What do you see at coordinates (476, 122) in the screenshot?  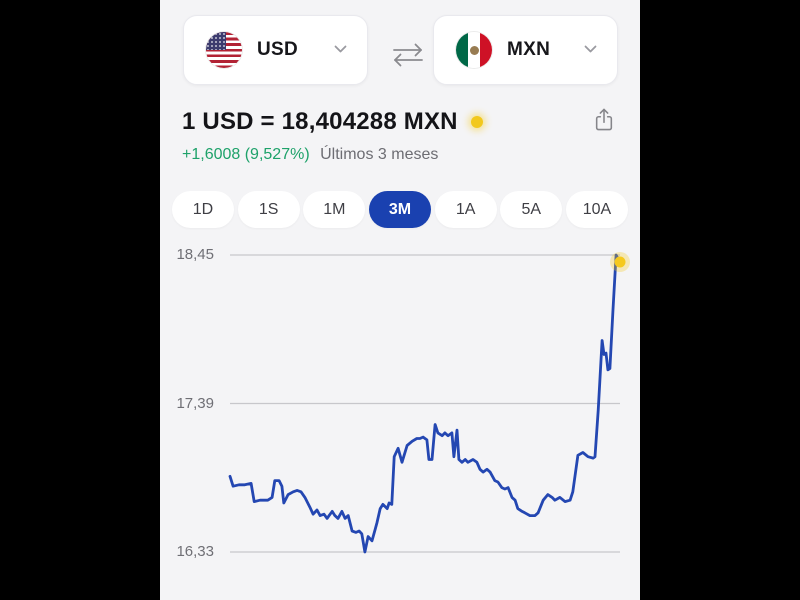 I see `live-indicator-dot` at bounding box center [476, 122].